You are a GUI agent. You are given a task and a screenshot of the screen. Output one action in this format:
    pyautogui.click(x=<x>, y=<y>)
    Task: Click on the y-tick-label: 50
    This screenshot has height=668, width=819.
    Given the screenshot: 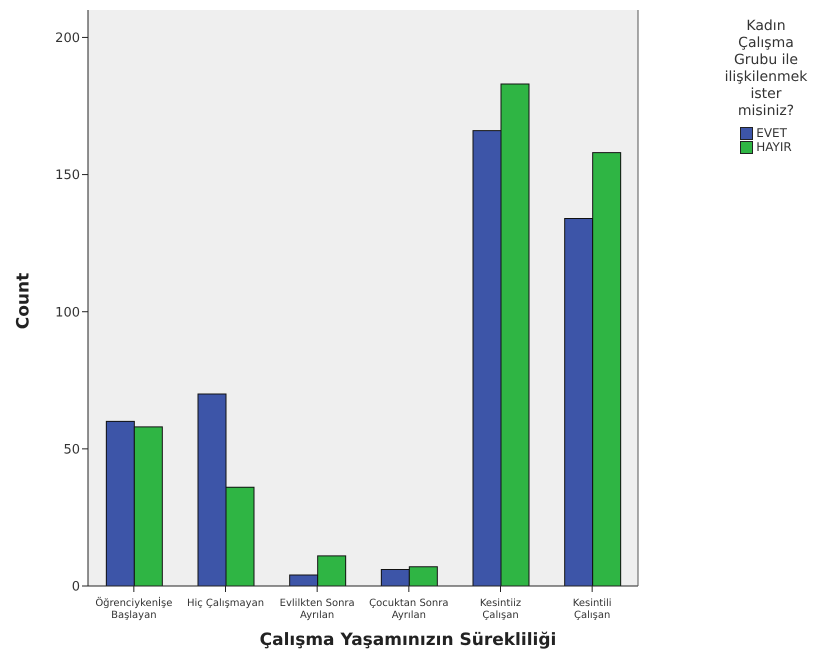 What is the action you would take?
    pyautogui.click(x=71, y=450)
    